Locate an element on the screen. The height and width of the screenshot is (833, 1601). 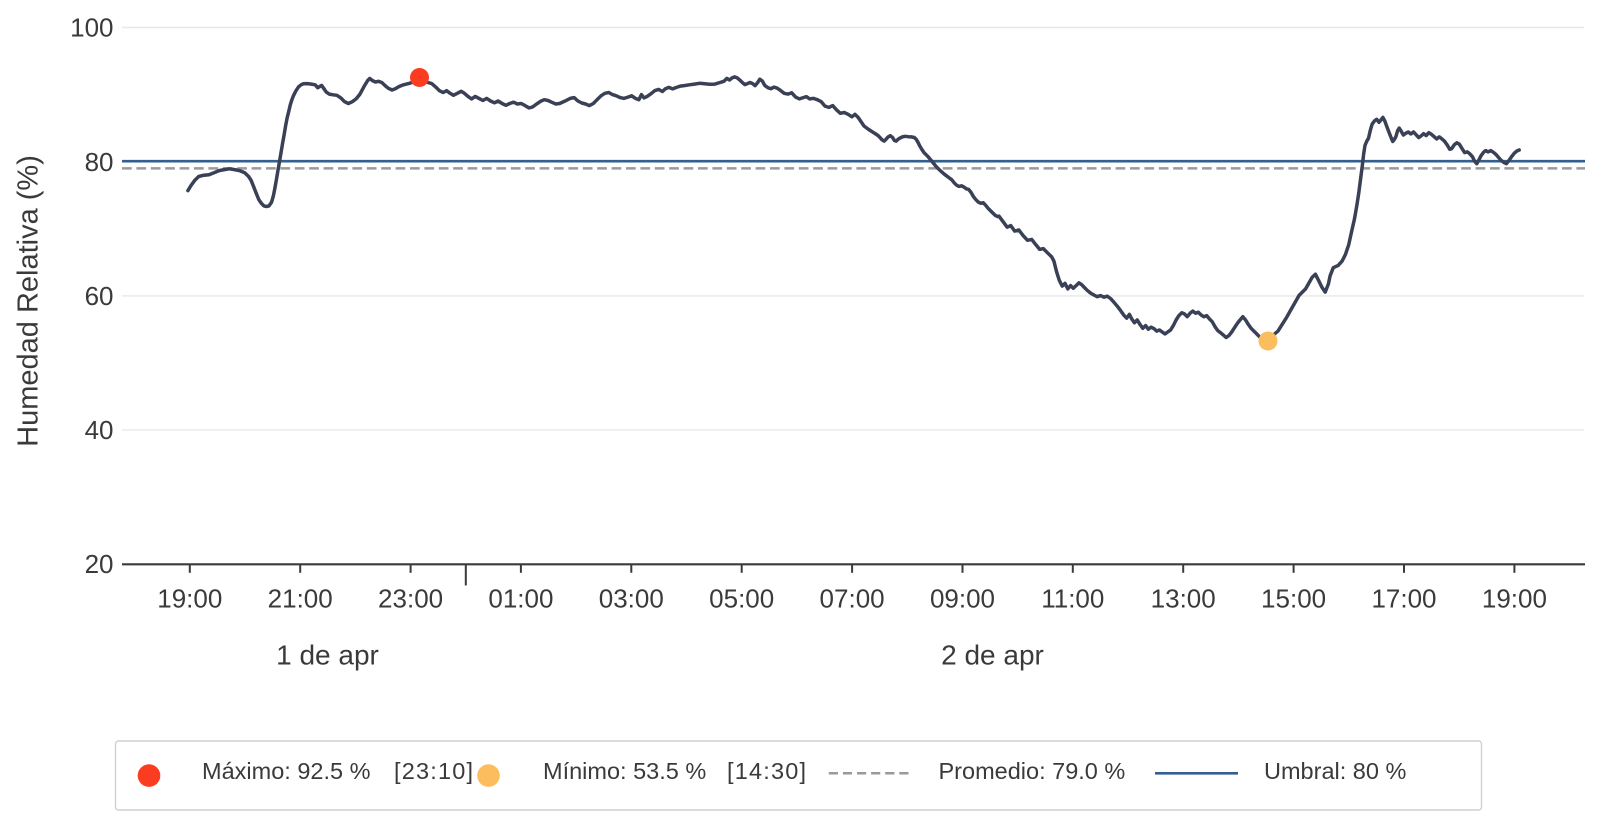
svg-text: Humedad Relativa (%) is located at coordinates (29, 301).